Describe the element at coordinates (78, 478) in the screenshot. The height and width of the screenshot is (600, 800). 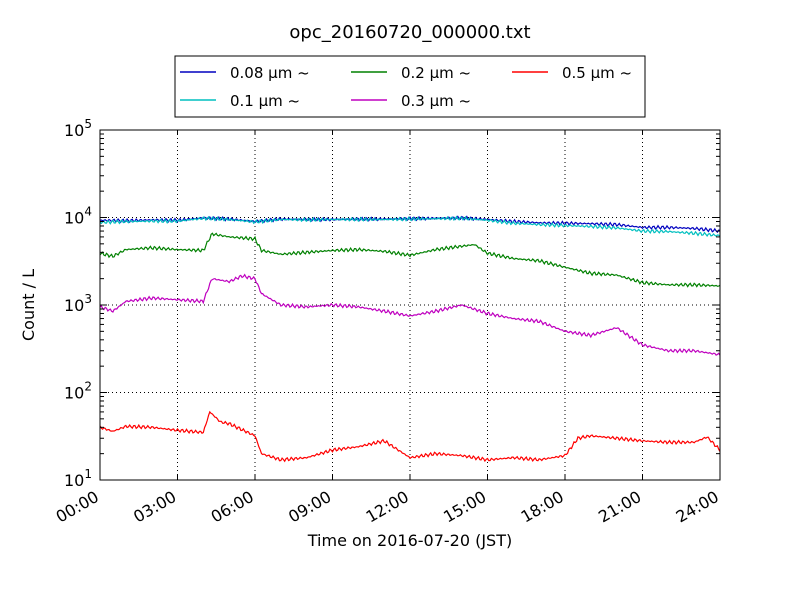
I see `y-tick-label: 10¹` at that location.